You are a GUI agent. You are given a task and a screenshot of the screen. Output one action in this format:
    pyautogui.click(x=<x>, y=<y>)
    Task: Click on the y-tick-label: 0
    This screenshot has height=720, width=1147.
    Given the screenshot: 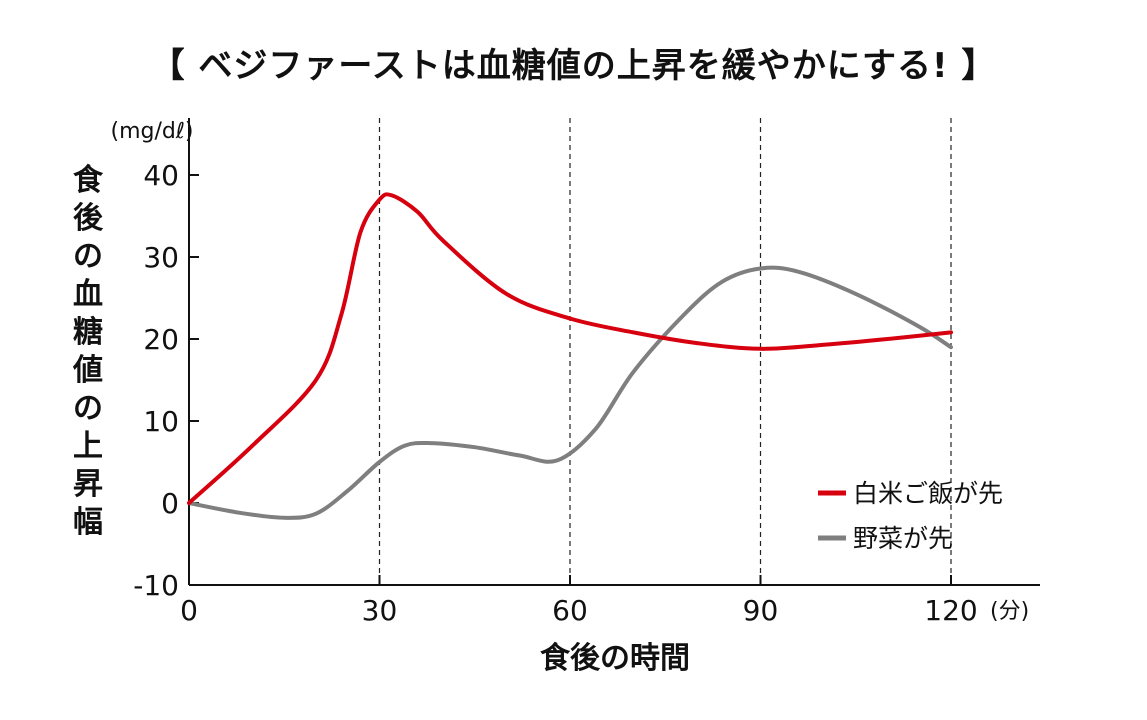 What is the action you would take?
    pyautogui.click(x=170, y=503)
    